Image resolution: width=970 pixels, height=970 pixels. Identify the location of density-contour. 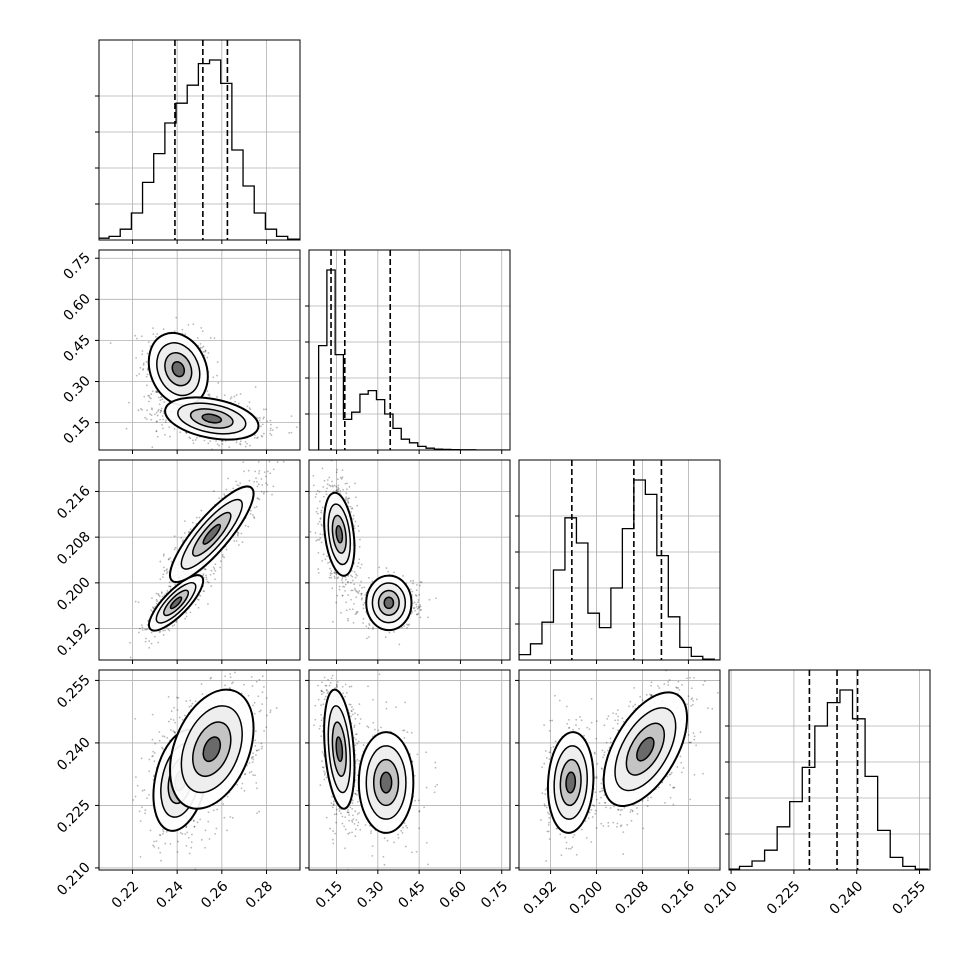
(212, 534).